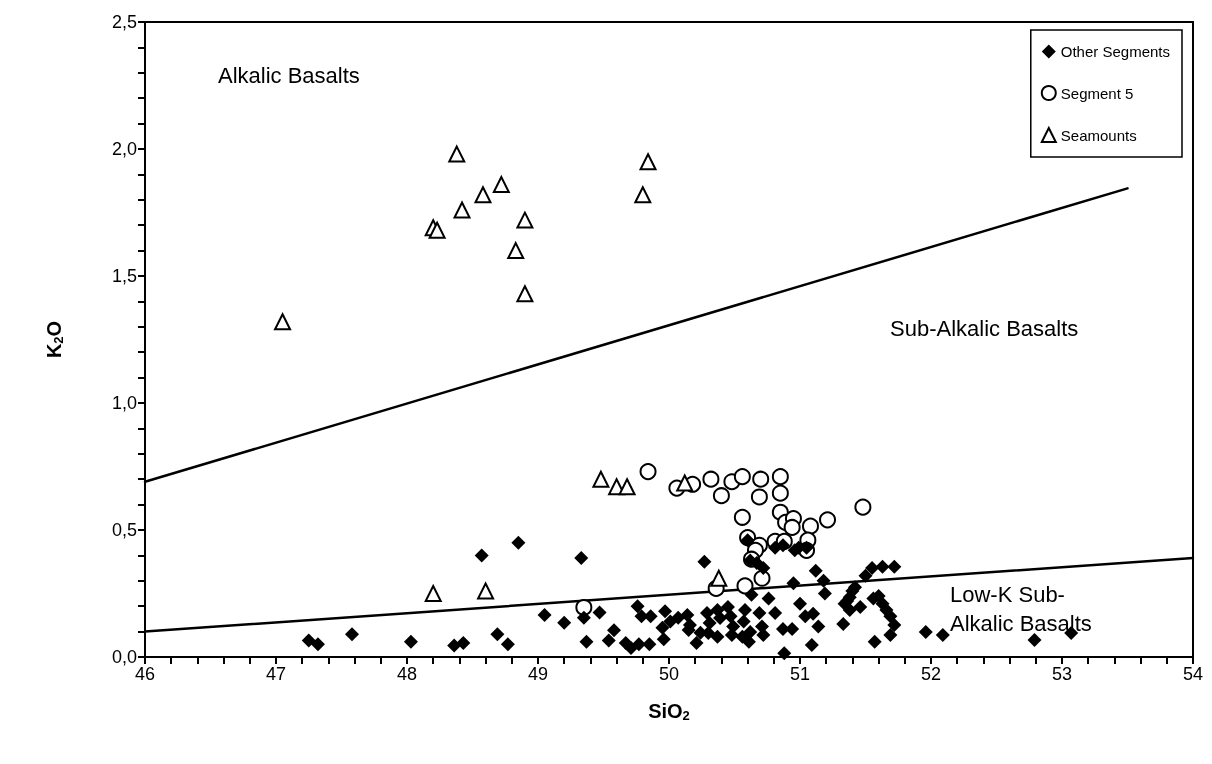 Image resolution: width=1212 pixels, height=764 pixels. I want to click on y-tick-label: 1,0, so click(124, 403).